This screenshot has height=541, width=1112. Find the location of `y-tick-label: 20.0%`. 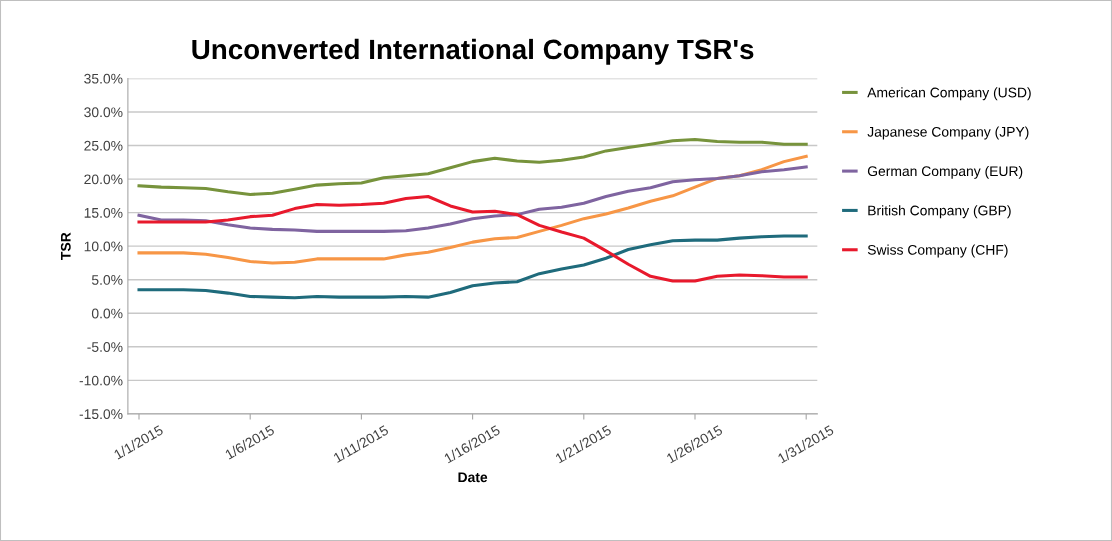

y-tick-label: 20.0% is located at coordinates (103, 179).